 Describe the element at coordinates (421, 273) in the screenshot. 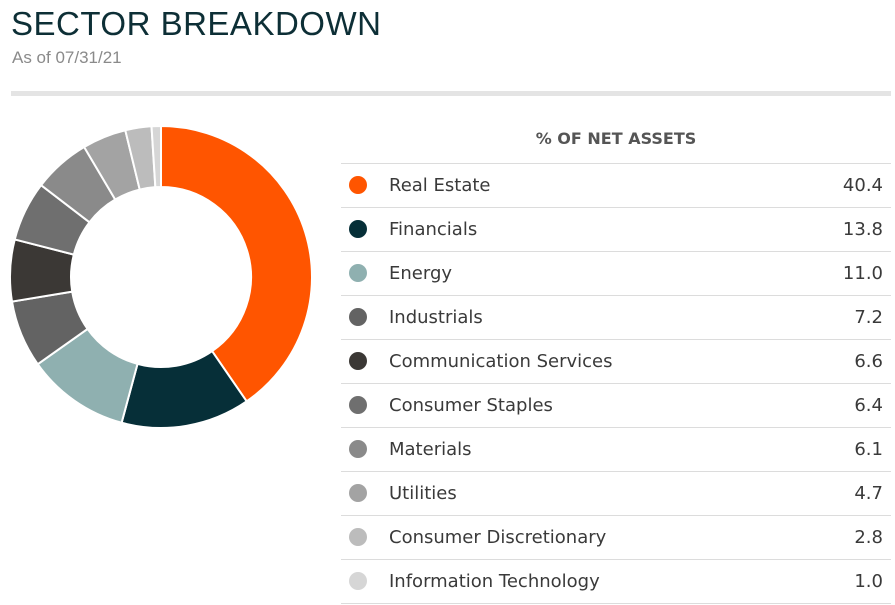

I see `sector-label: Energy` at that location.